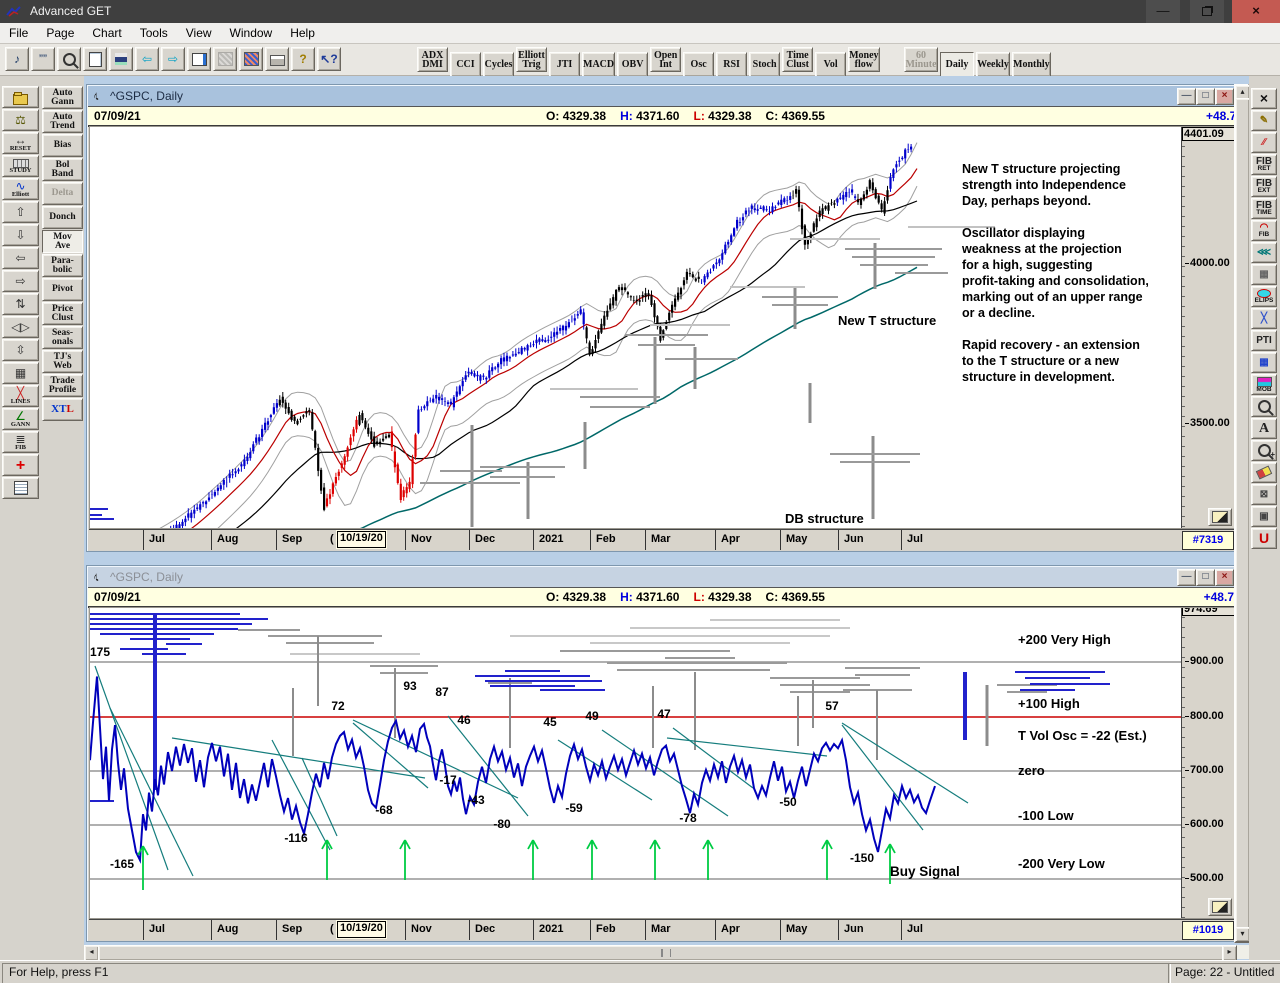 The image size is (1280, 983). Describe the element at coordinates (69, 59) in the screenshot. I see `search-button` at that location.